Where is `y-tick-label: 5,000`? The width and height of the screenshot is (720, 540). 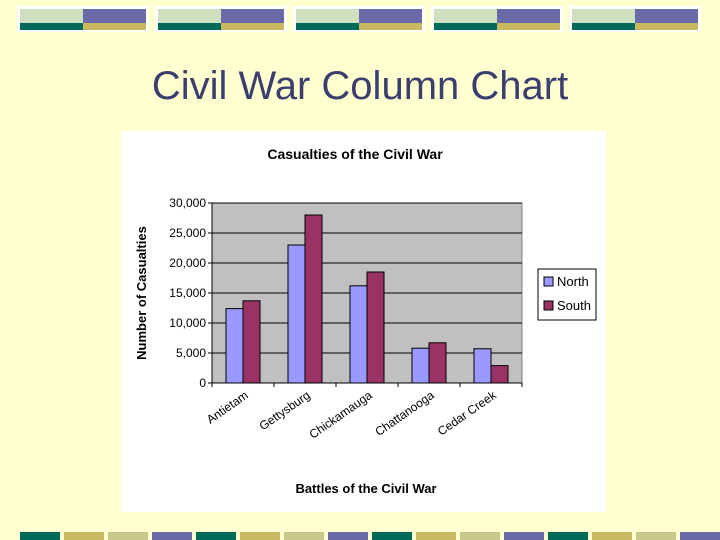 y-tick-label: 5,000 is located at coordinates (191, 353).